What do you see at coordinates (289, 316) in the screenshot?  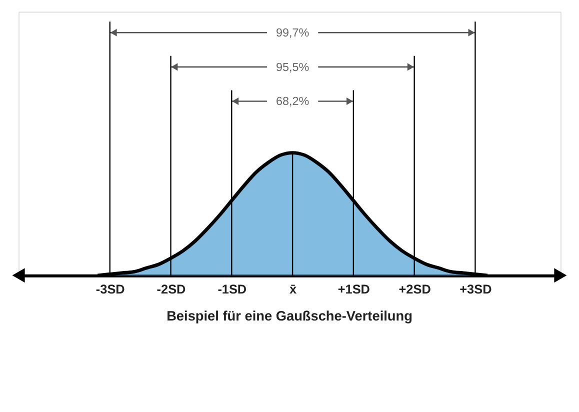 I see `text: Beispiel für eine Gaußsche-Verteilung` at bounding box center [289, 316].